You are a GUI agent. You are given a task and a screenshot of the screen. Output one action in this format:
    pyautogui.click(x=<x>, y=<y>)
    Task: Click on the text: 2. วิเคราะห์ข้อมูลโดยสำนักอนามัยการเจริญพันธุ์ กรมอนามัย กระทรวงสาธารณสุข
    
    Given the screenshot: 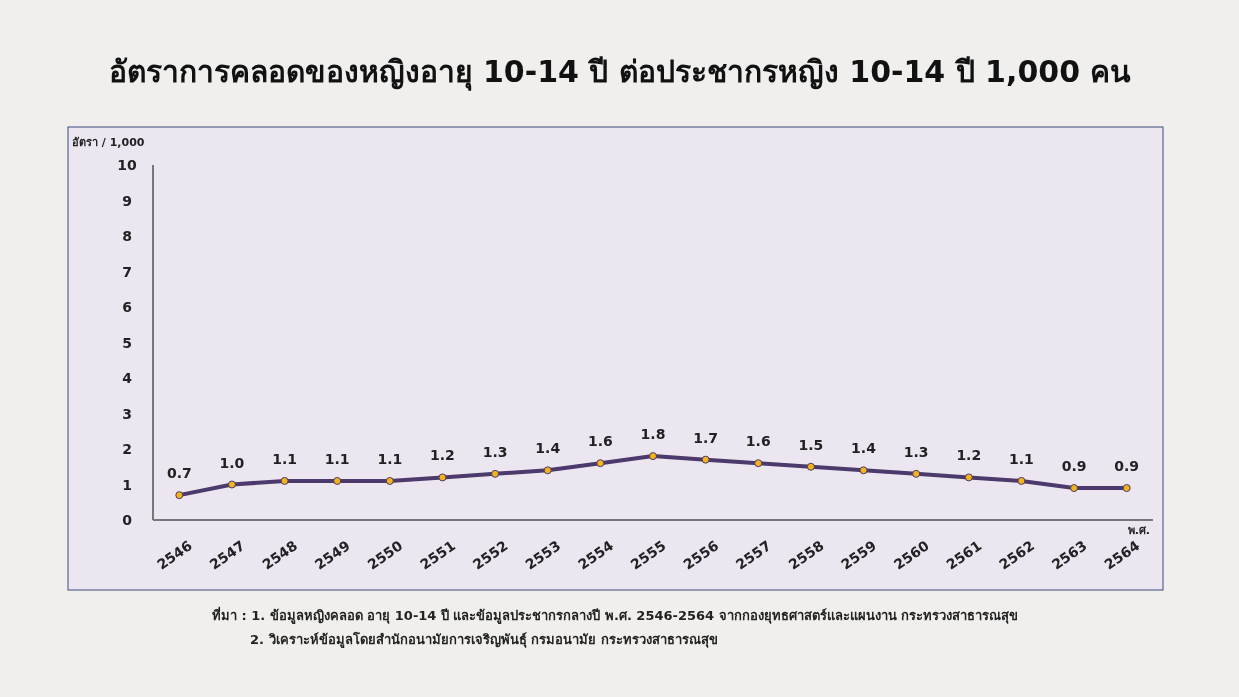 What is the action you would take?
    pyautogui.click(x=484, y=639)
    